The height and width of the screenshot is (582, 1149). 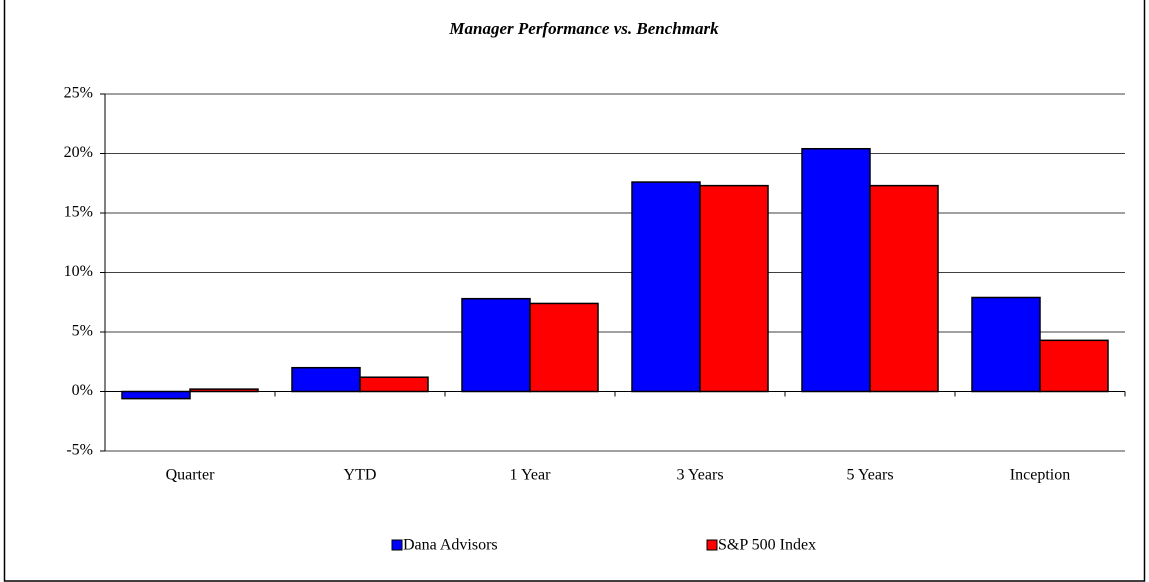 I want to click on legend-label: S&P 500 Index, so click(x=767, y=545).